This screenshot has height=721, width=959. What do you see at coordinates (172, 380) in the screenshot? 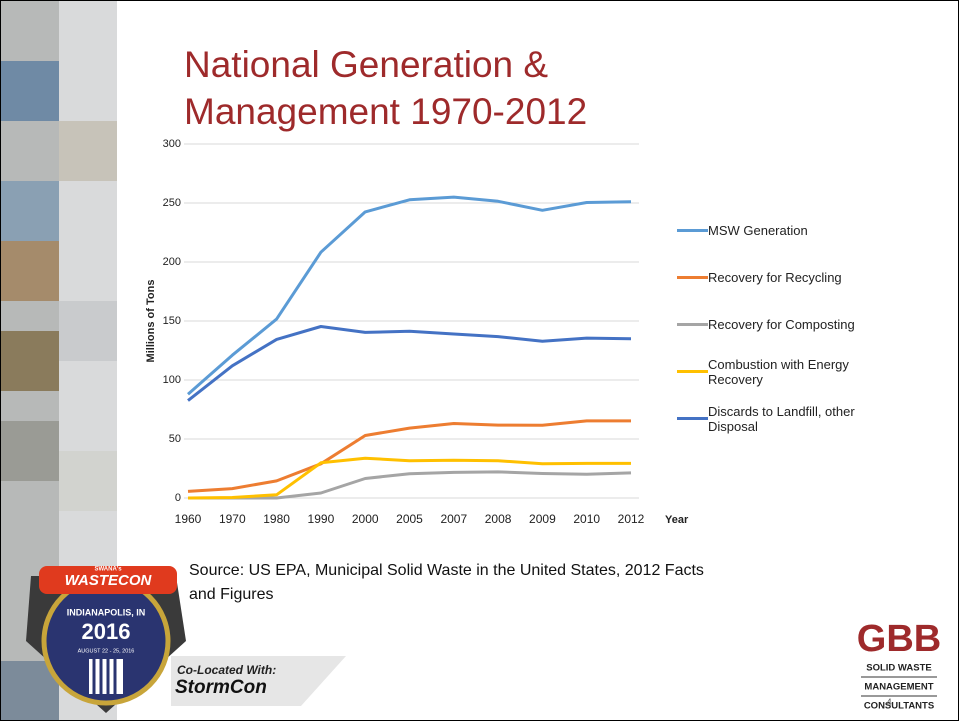
I see `y-tick-label: 100` at bounding box center [172, 380].